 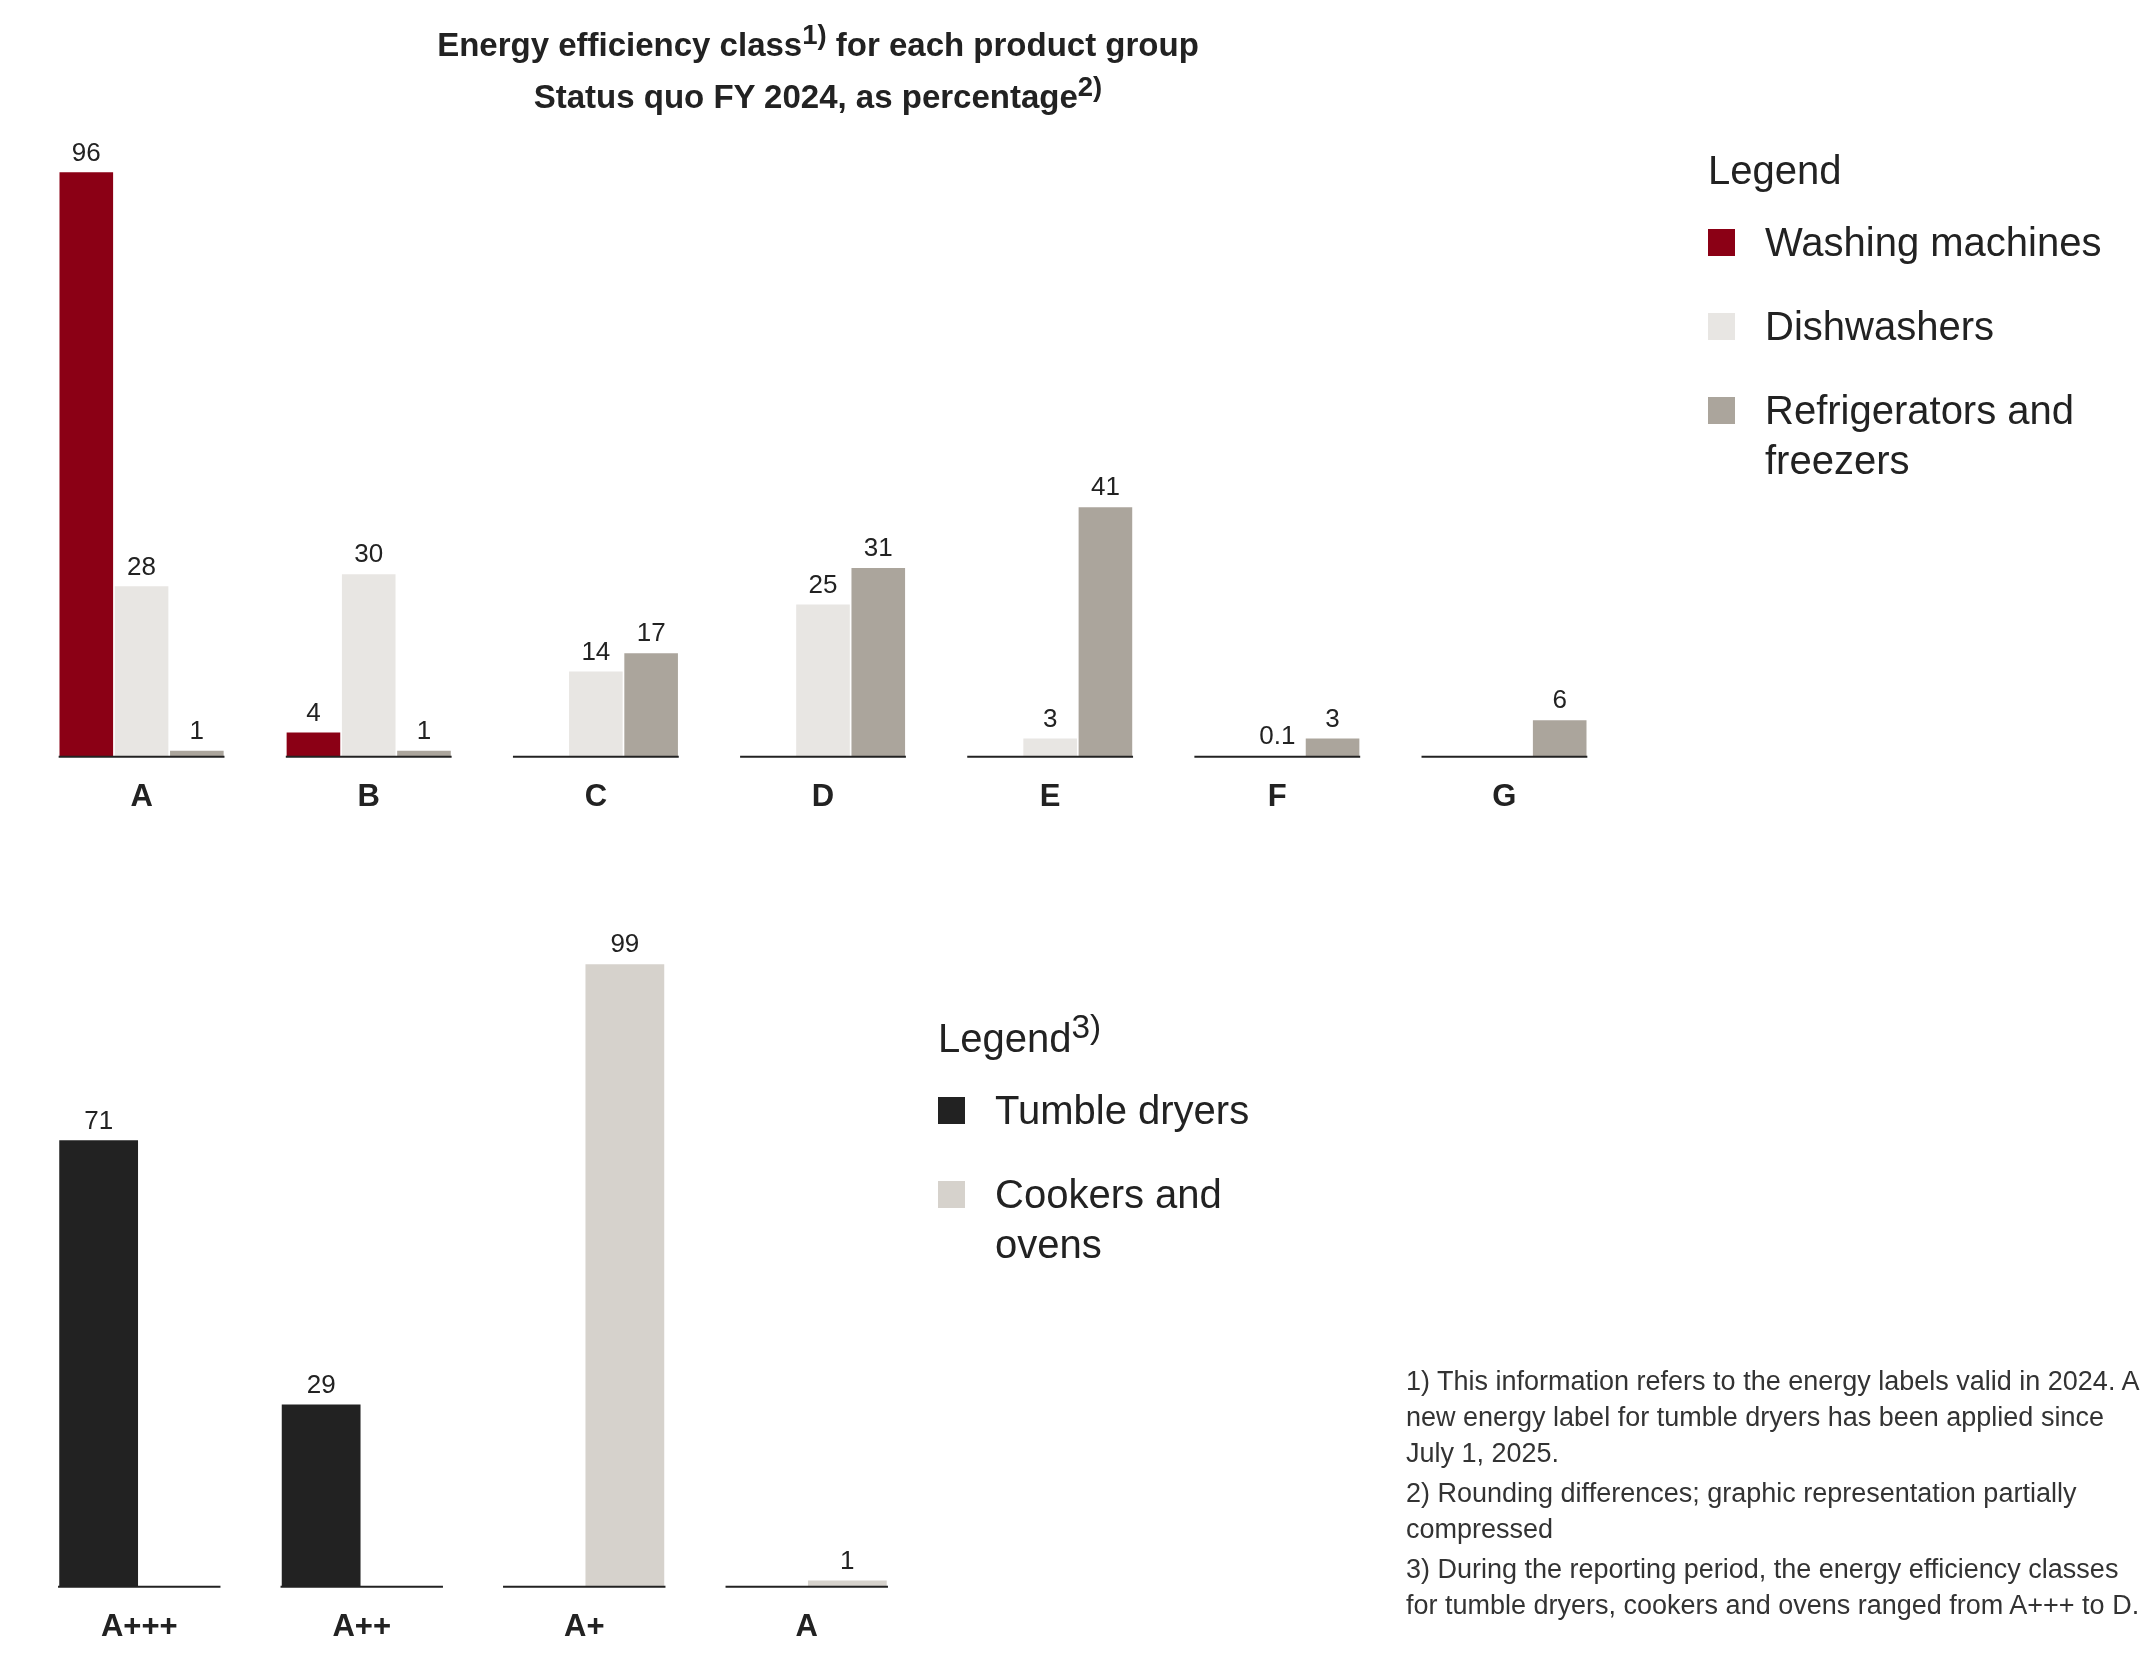 What do you see at coordinates (1122, 1111) in the screenshot?
I see `legend-label: Tumble dryers` at bounding box center [1122, 1111].